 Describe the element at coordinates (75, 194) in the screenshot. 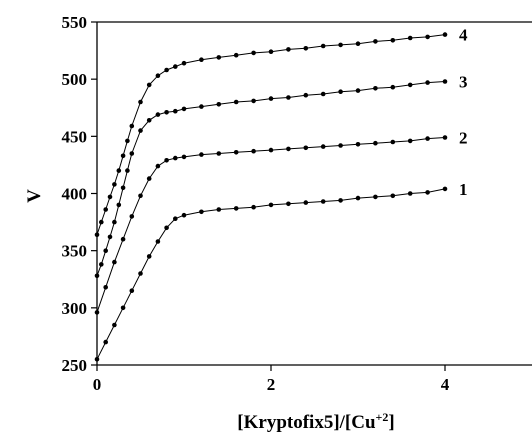

I see `y-tick-label: 400` at that location.